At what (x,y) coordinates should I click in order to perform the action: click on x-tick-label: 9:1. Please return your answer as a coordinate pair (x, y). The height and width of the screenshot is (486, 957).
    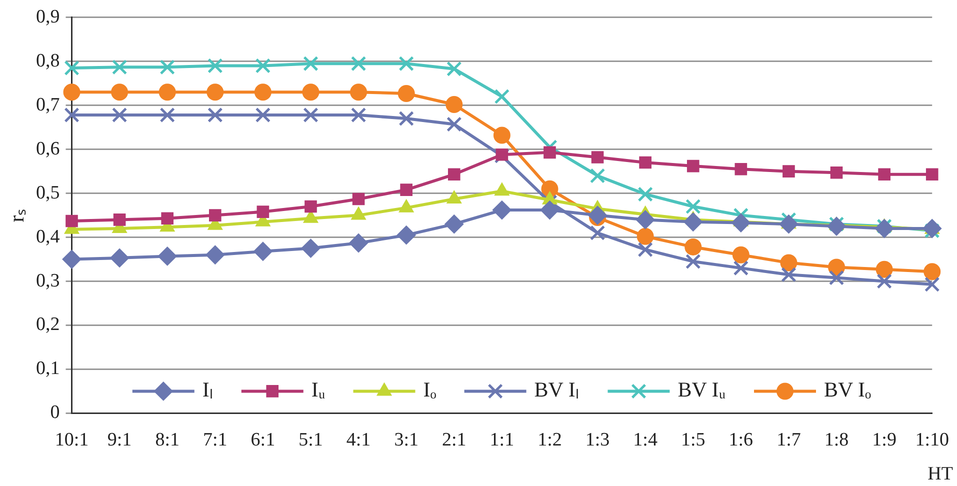
    Looking at the image, I should click on (119, 440).